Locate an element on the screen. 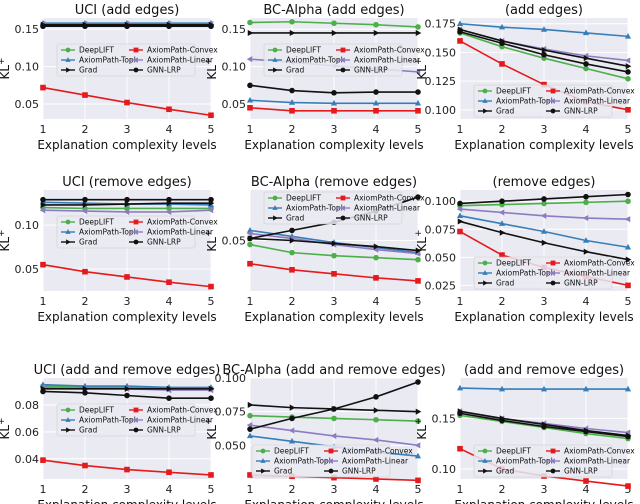  y-tick-label: 0.075 is located at coordinates (231, 412).